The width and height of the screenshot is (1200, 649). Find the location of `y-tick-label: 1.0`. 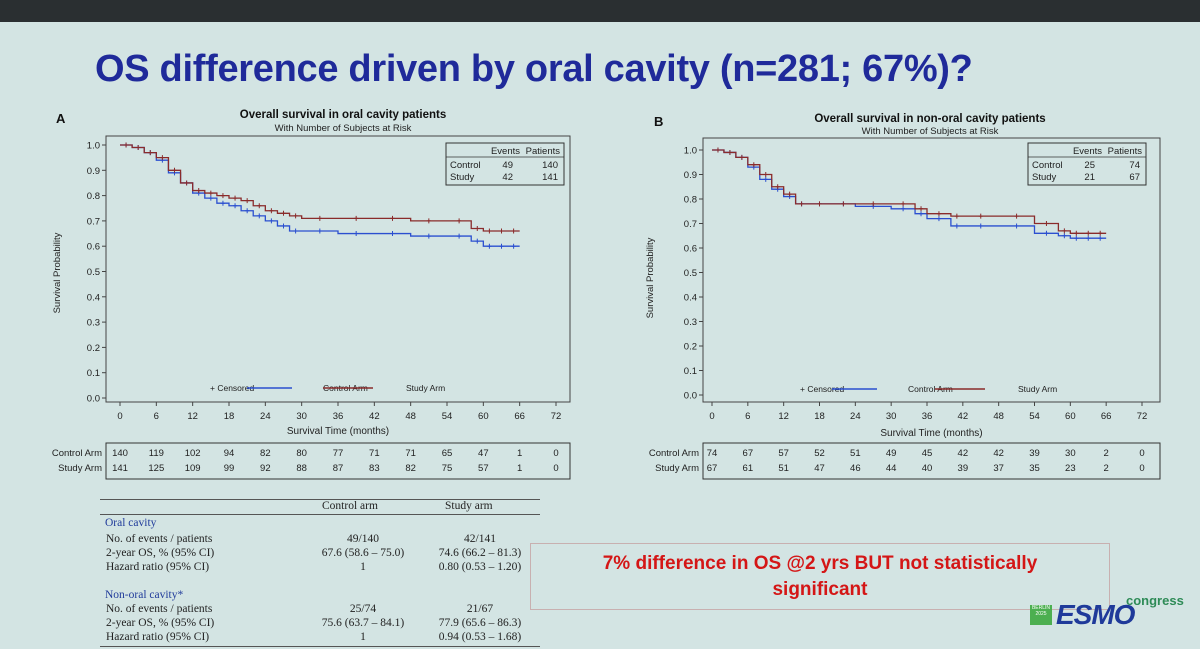

y-tick-label: 1.0 is located at coordinates (93, 146).